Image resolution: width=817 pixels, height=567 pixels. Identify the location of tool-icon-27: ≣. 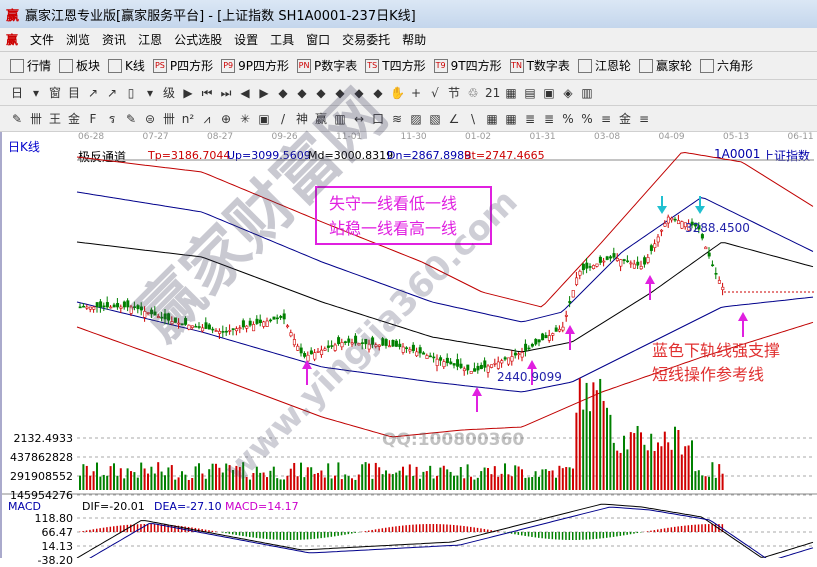
(530, 119).